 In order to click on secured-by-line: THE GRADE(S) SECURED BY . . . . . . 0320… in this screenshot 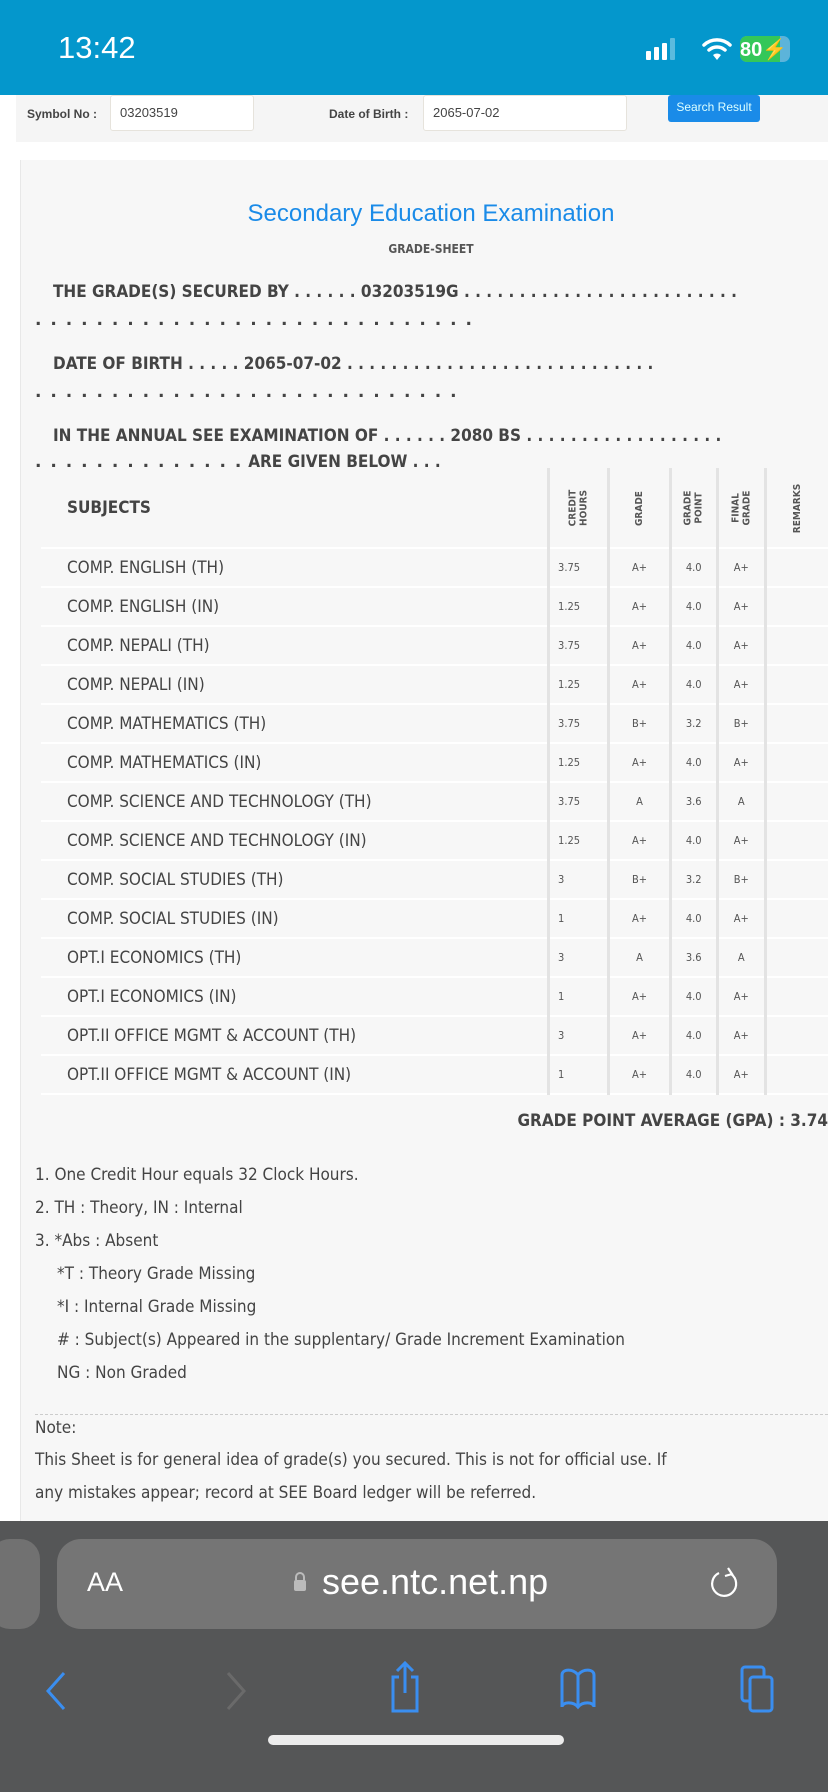, I will do `click(395, 292)`.